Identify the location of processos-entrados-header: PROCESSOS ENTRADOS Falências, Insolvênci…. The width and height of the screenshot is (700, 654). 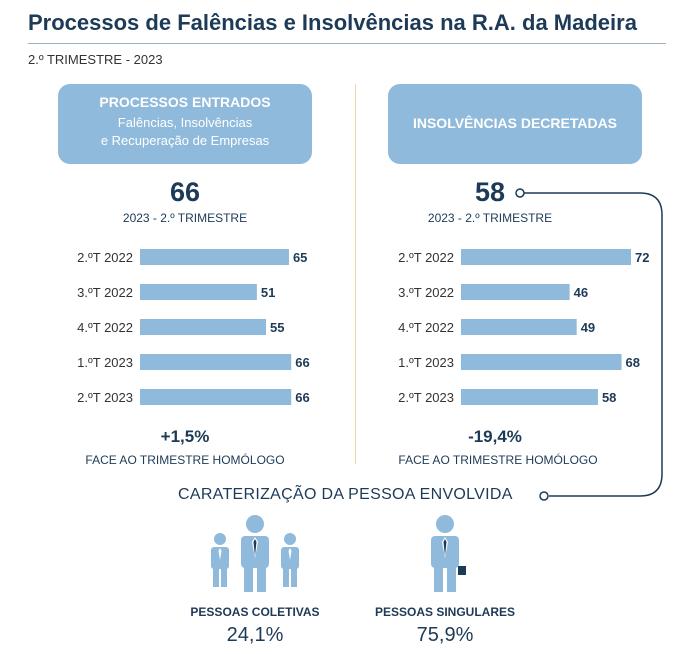
(185, 124).